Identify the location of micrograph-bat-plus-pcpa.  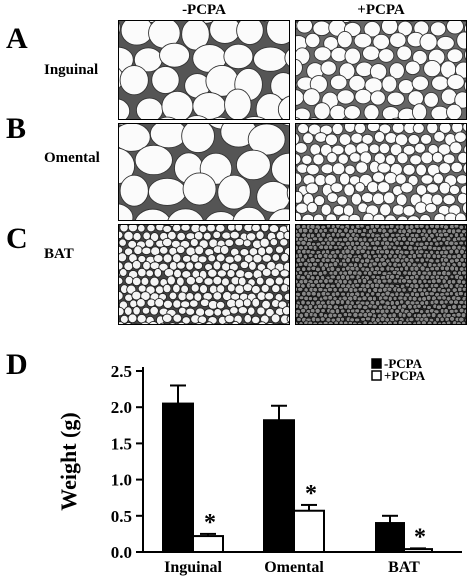
(381, 274).